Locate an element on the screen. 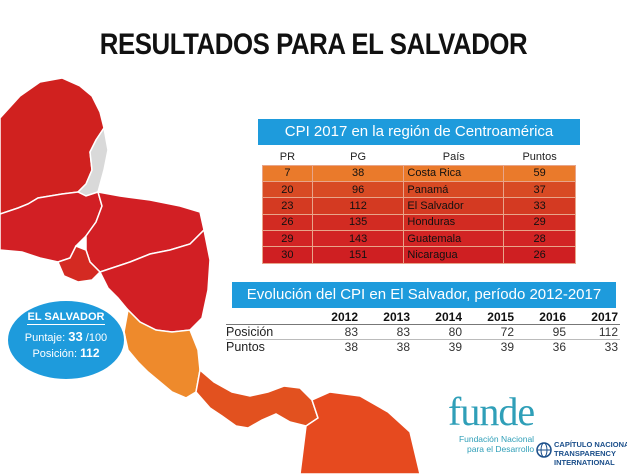 The height and width of the screenshot is (474, 627). column-header-year: 2016 is located at coordinates (542, 317).